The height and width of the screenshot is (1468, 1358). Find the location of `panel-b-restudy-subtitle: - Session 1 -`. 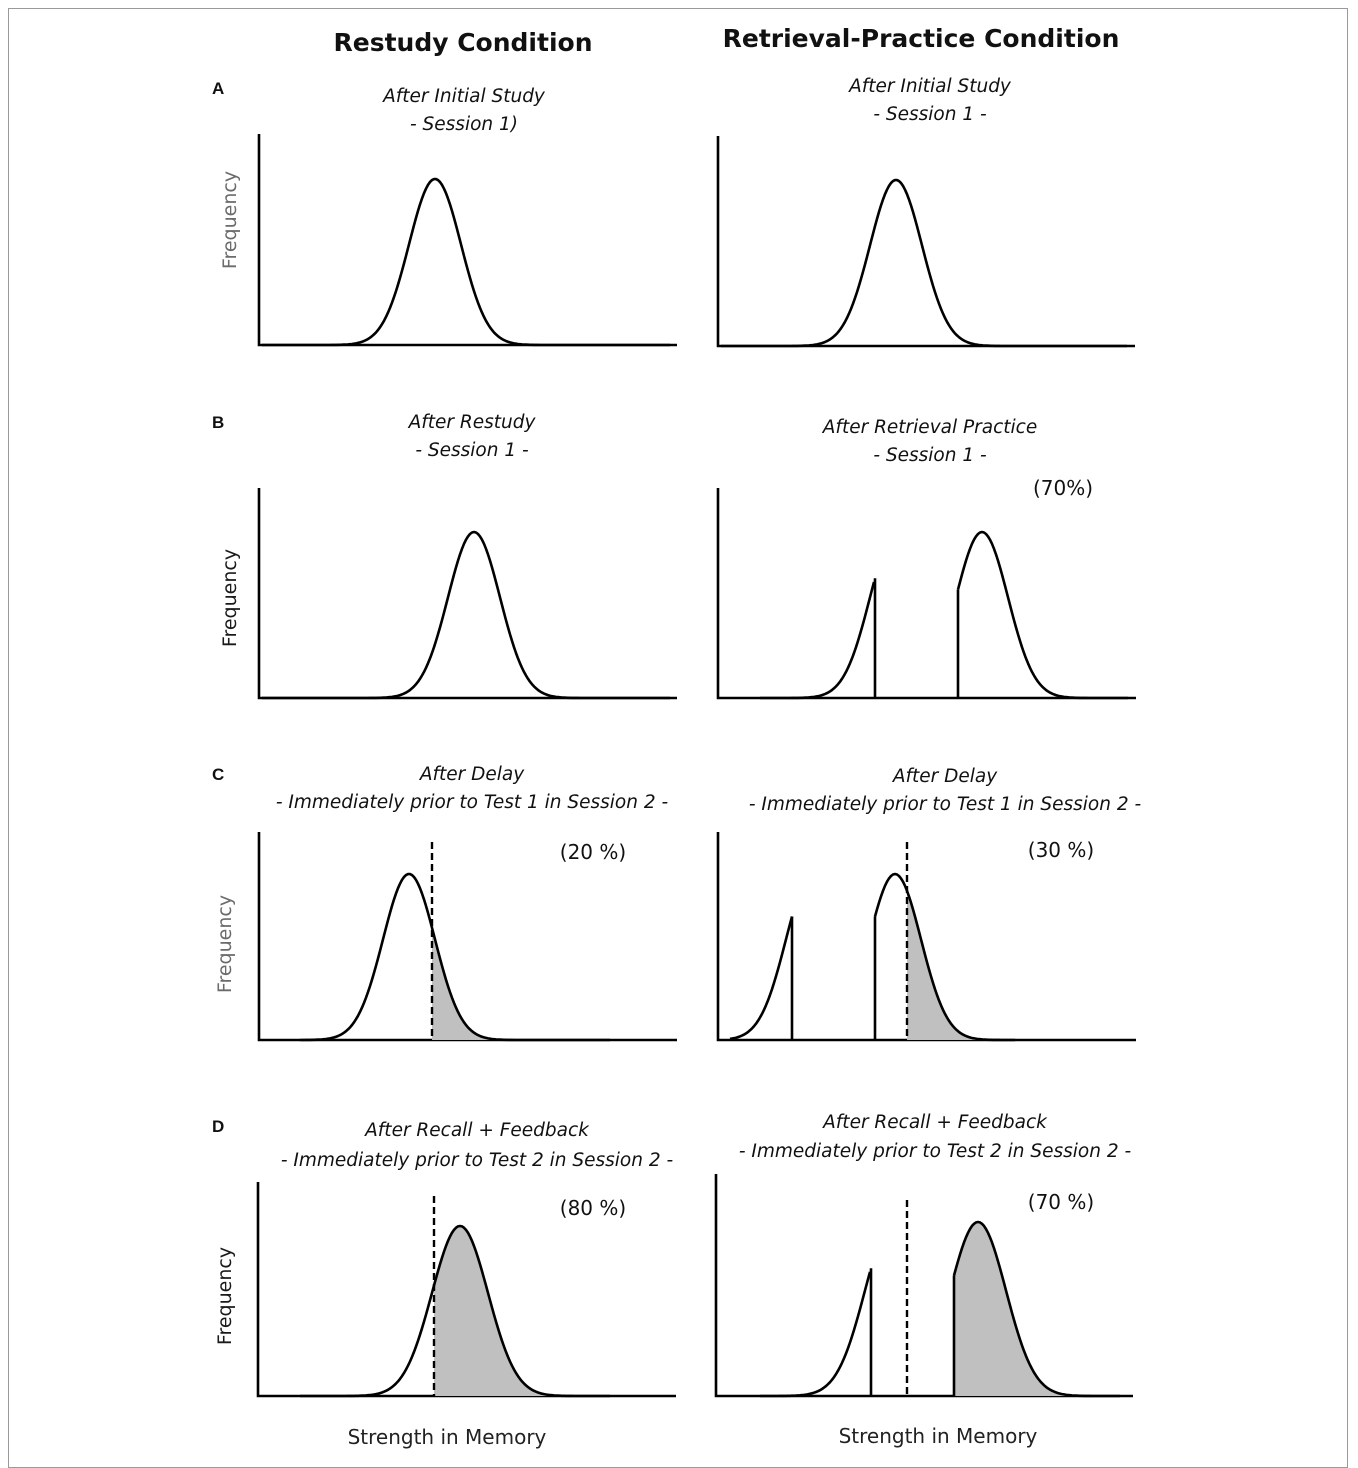

panel-b-restudy-subtitle: - Session 1 - is located at coordinates (471, 450).